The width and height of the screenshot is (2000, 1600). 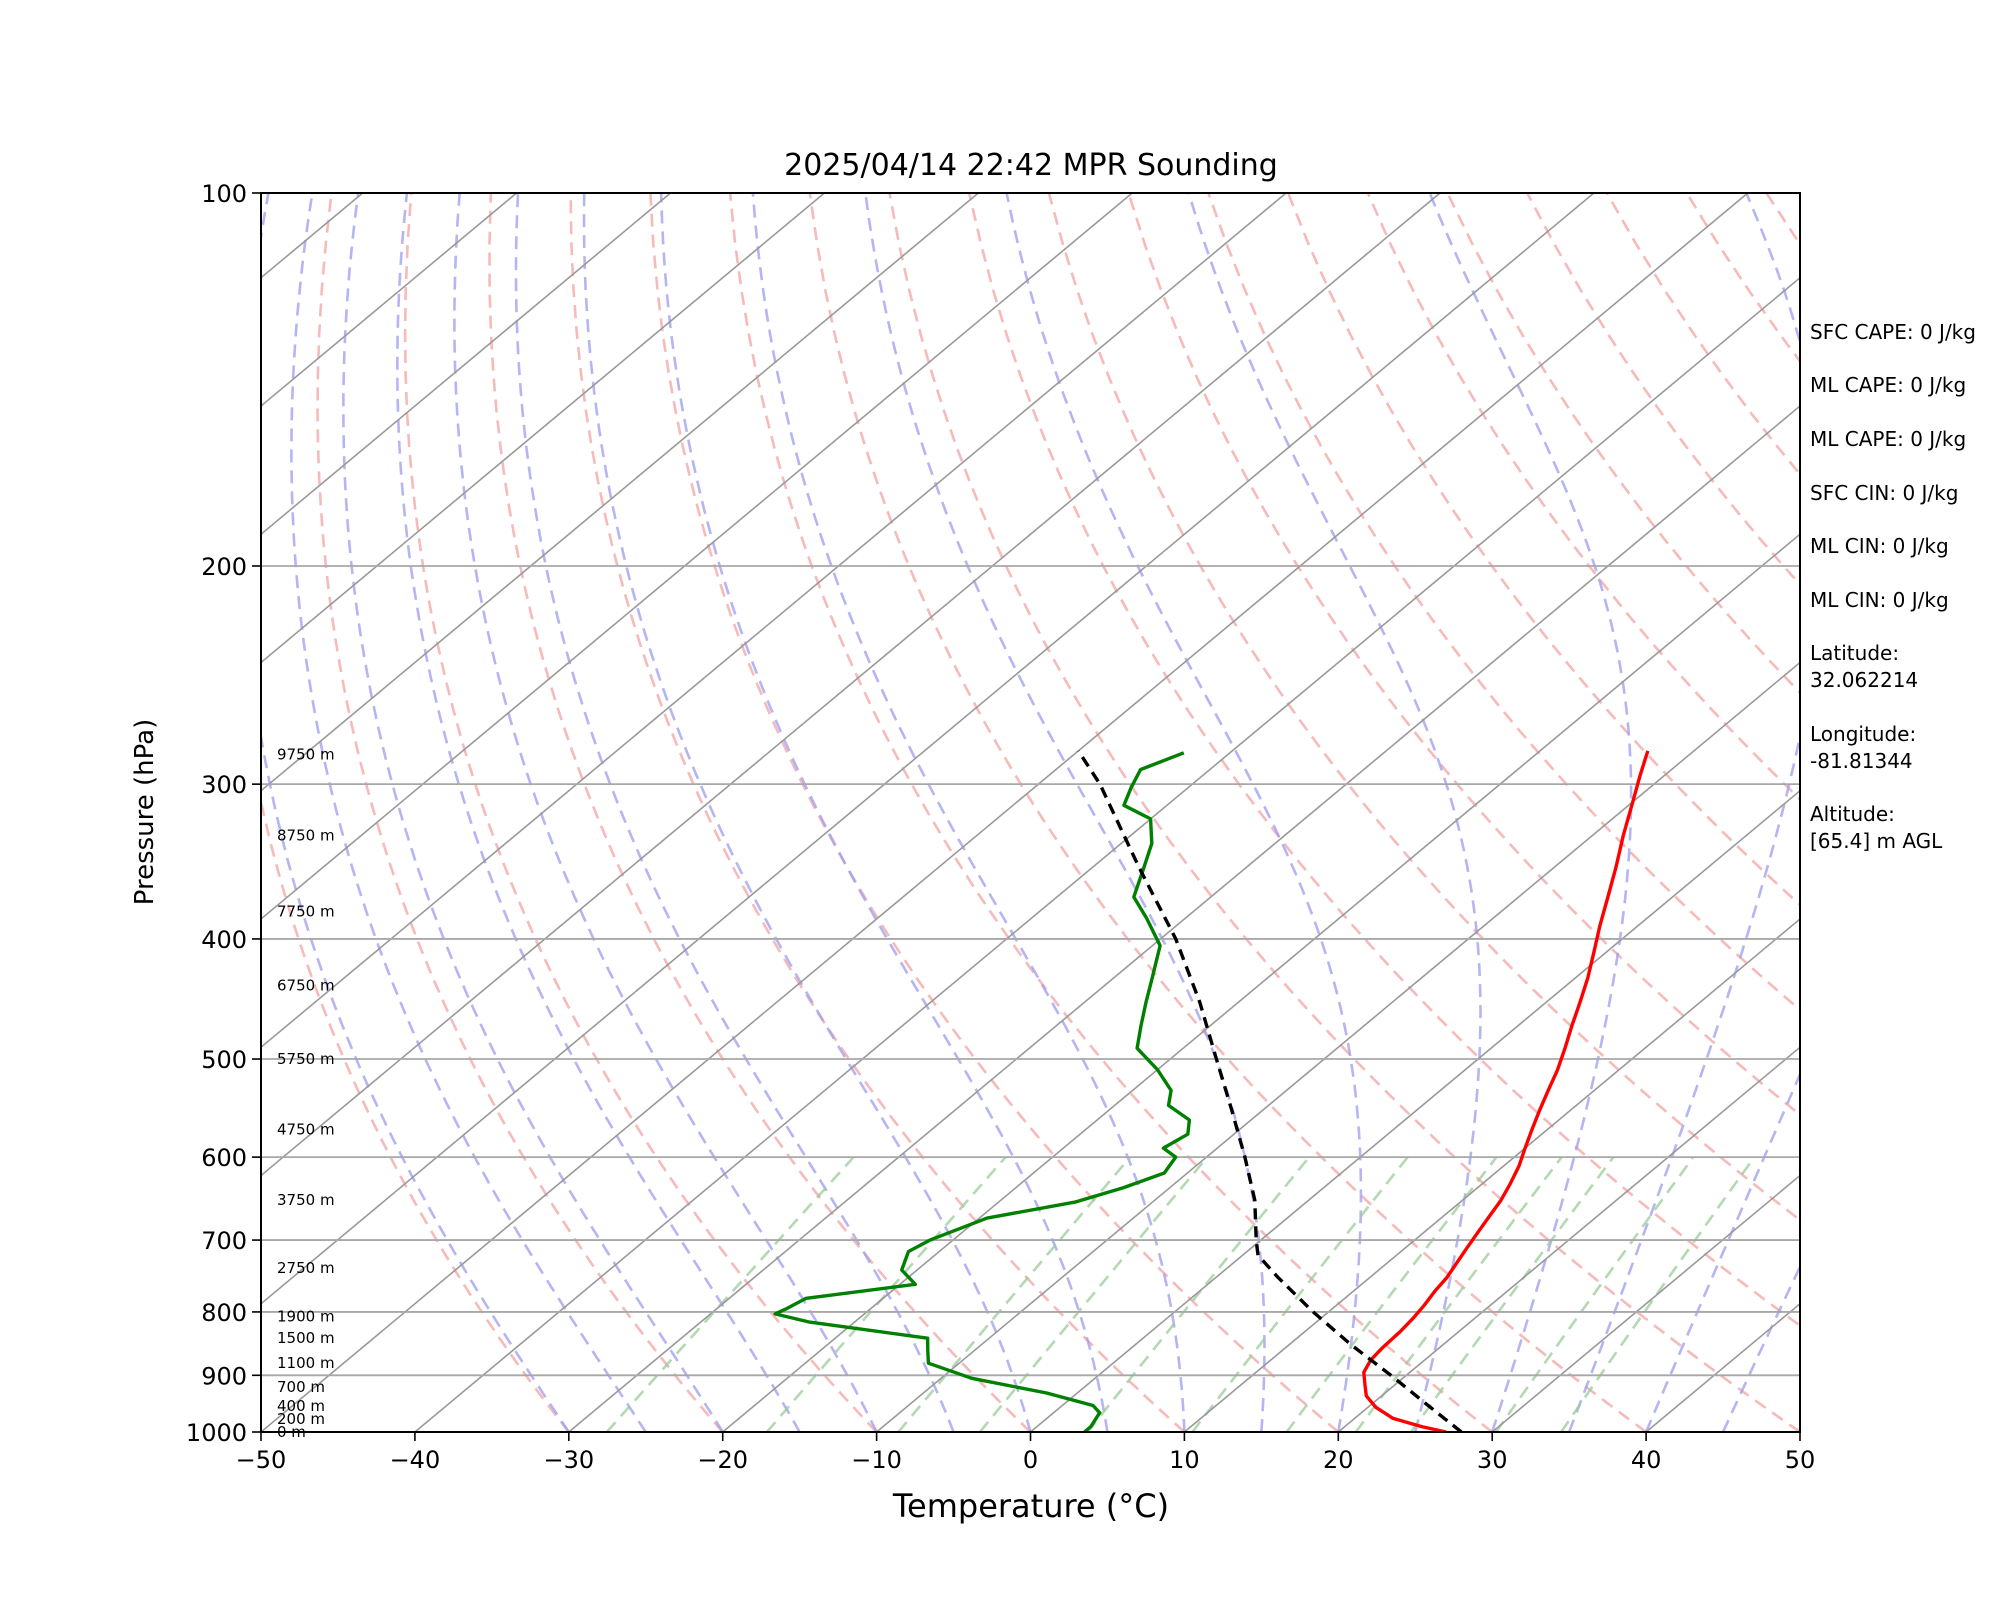 What do you see at coordinates (1879, 546) in the screenshot?
I see `ml-cin-text: ML CIN: 0 J/kg` at bounding box center [1879, 546].